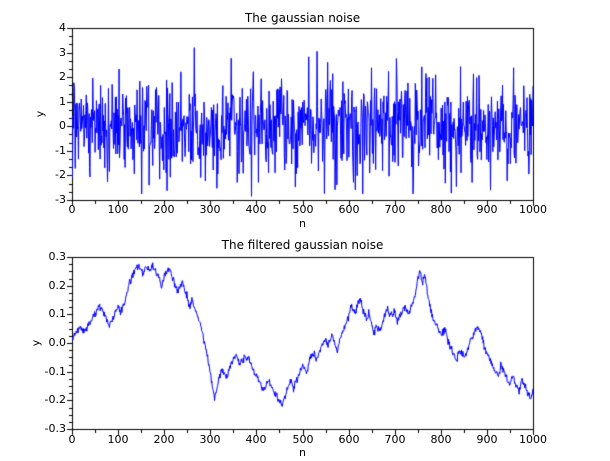  Describe the element at coordinates (60, 174) in the screenshot. I see `y-tick-label: -2` at that location.